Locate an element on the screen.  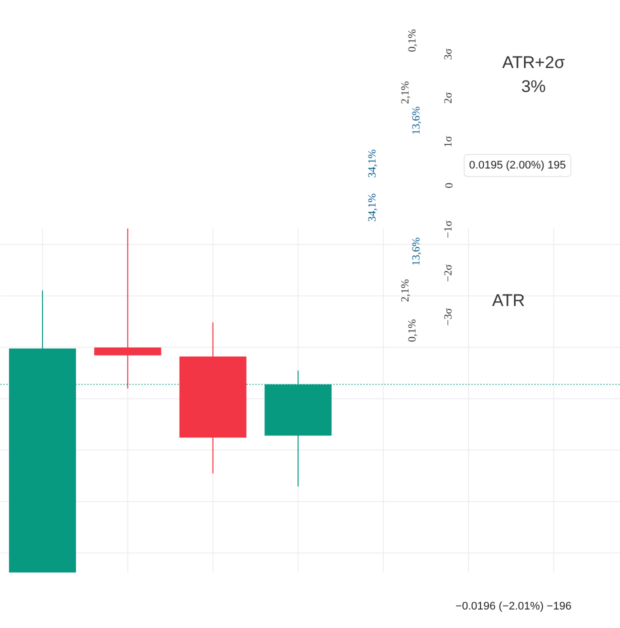
text: 2σ is located at coordinates (448, 98).